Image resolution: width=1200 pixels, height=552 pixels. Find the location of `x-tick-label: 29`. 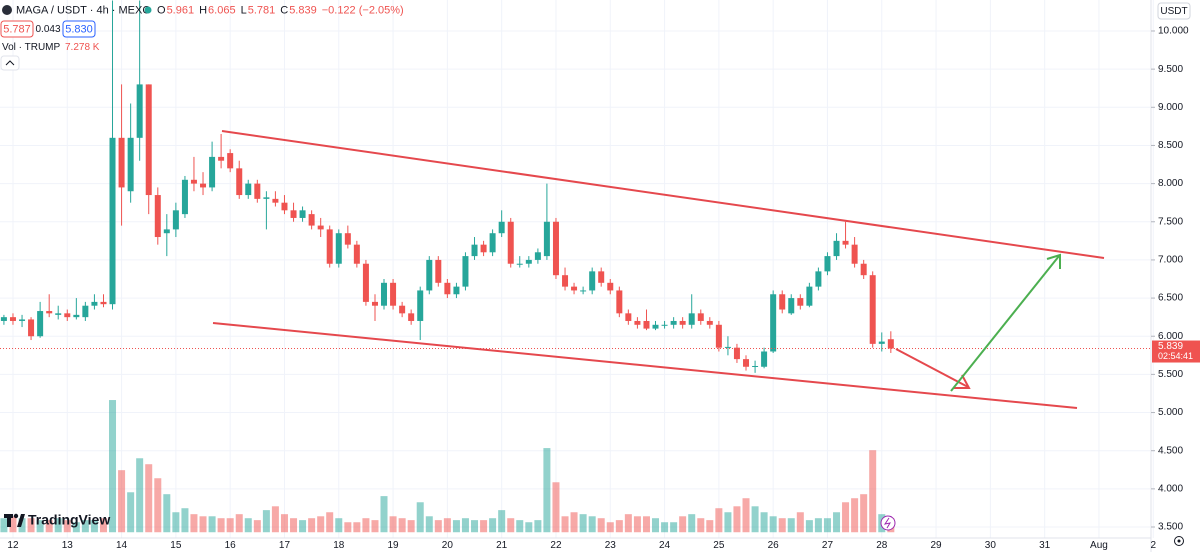

x-tick-label: 29 is located at coordinates (936, 545).